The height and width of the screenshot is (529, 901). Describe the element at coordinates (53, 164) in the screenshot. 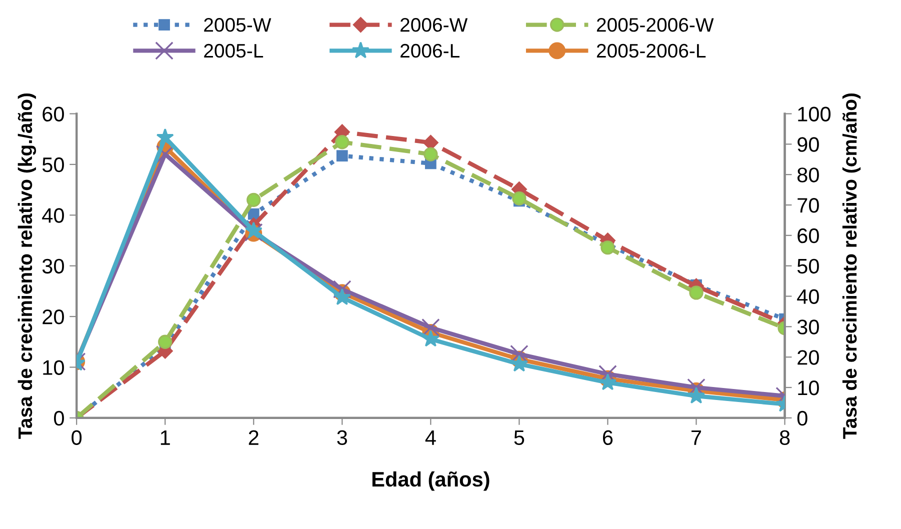

I see `y-tick-label: 50` at that location.